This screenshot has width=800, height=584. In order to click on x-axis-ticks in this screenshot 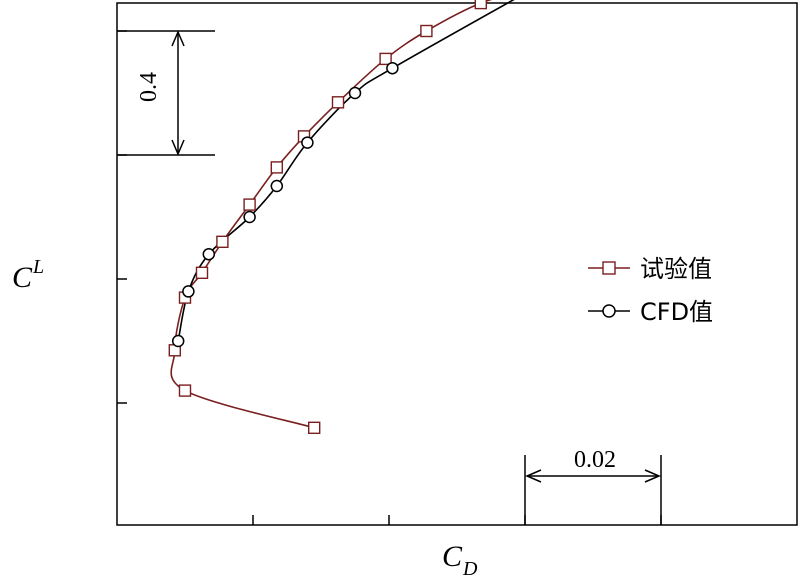, I will do `click(457, 520)`.